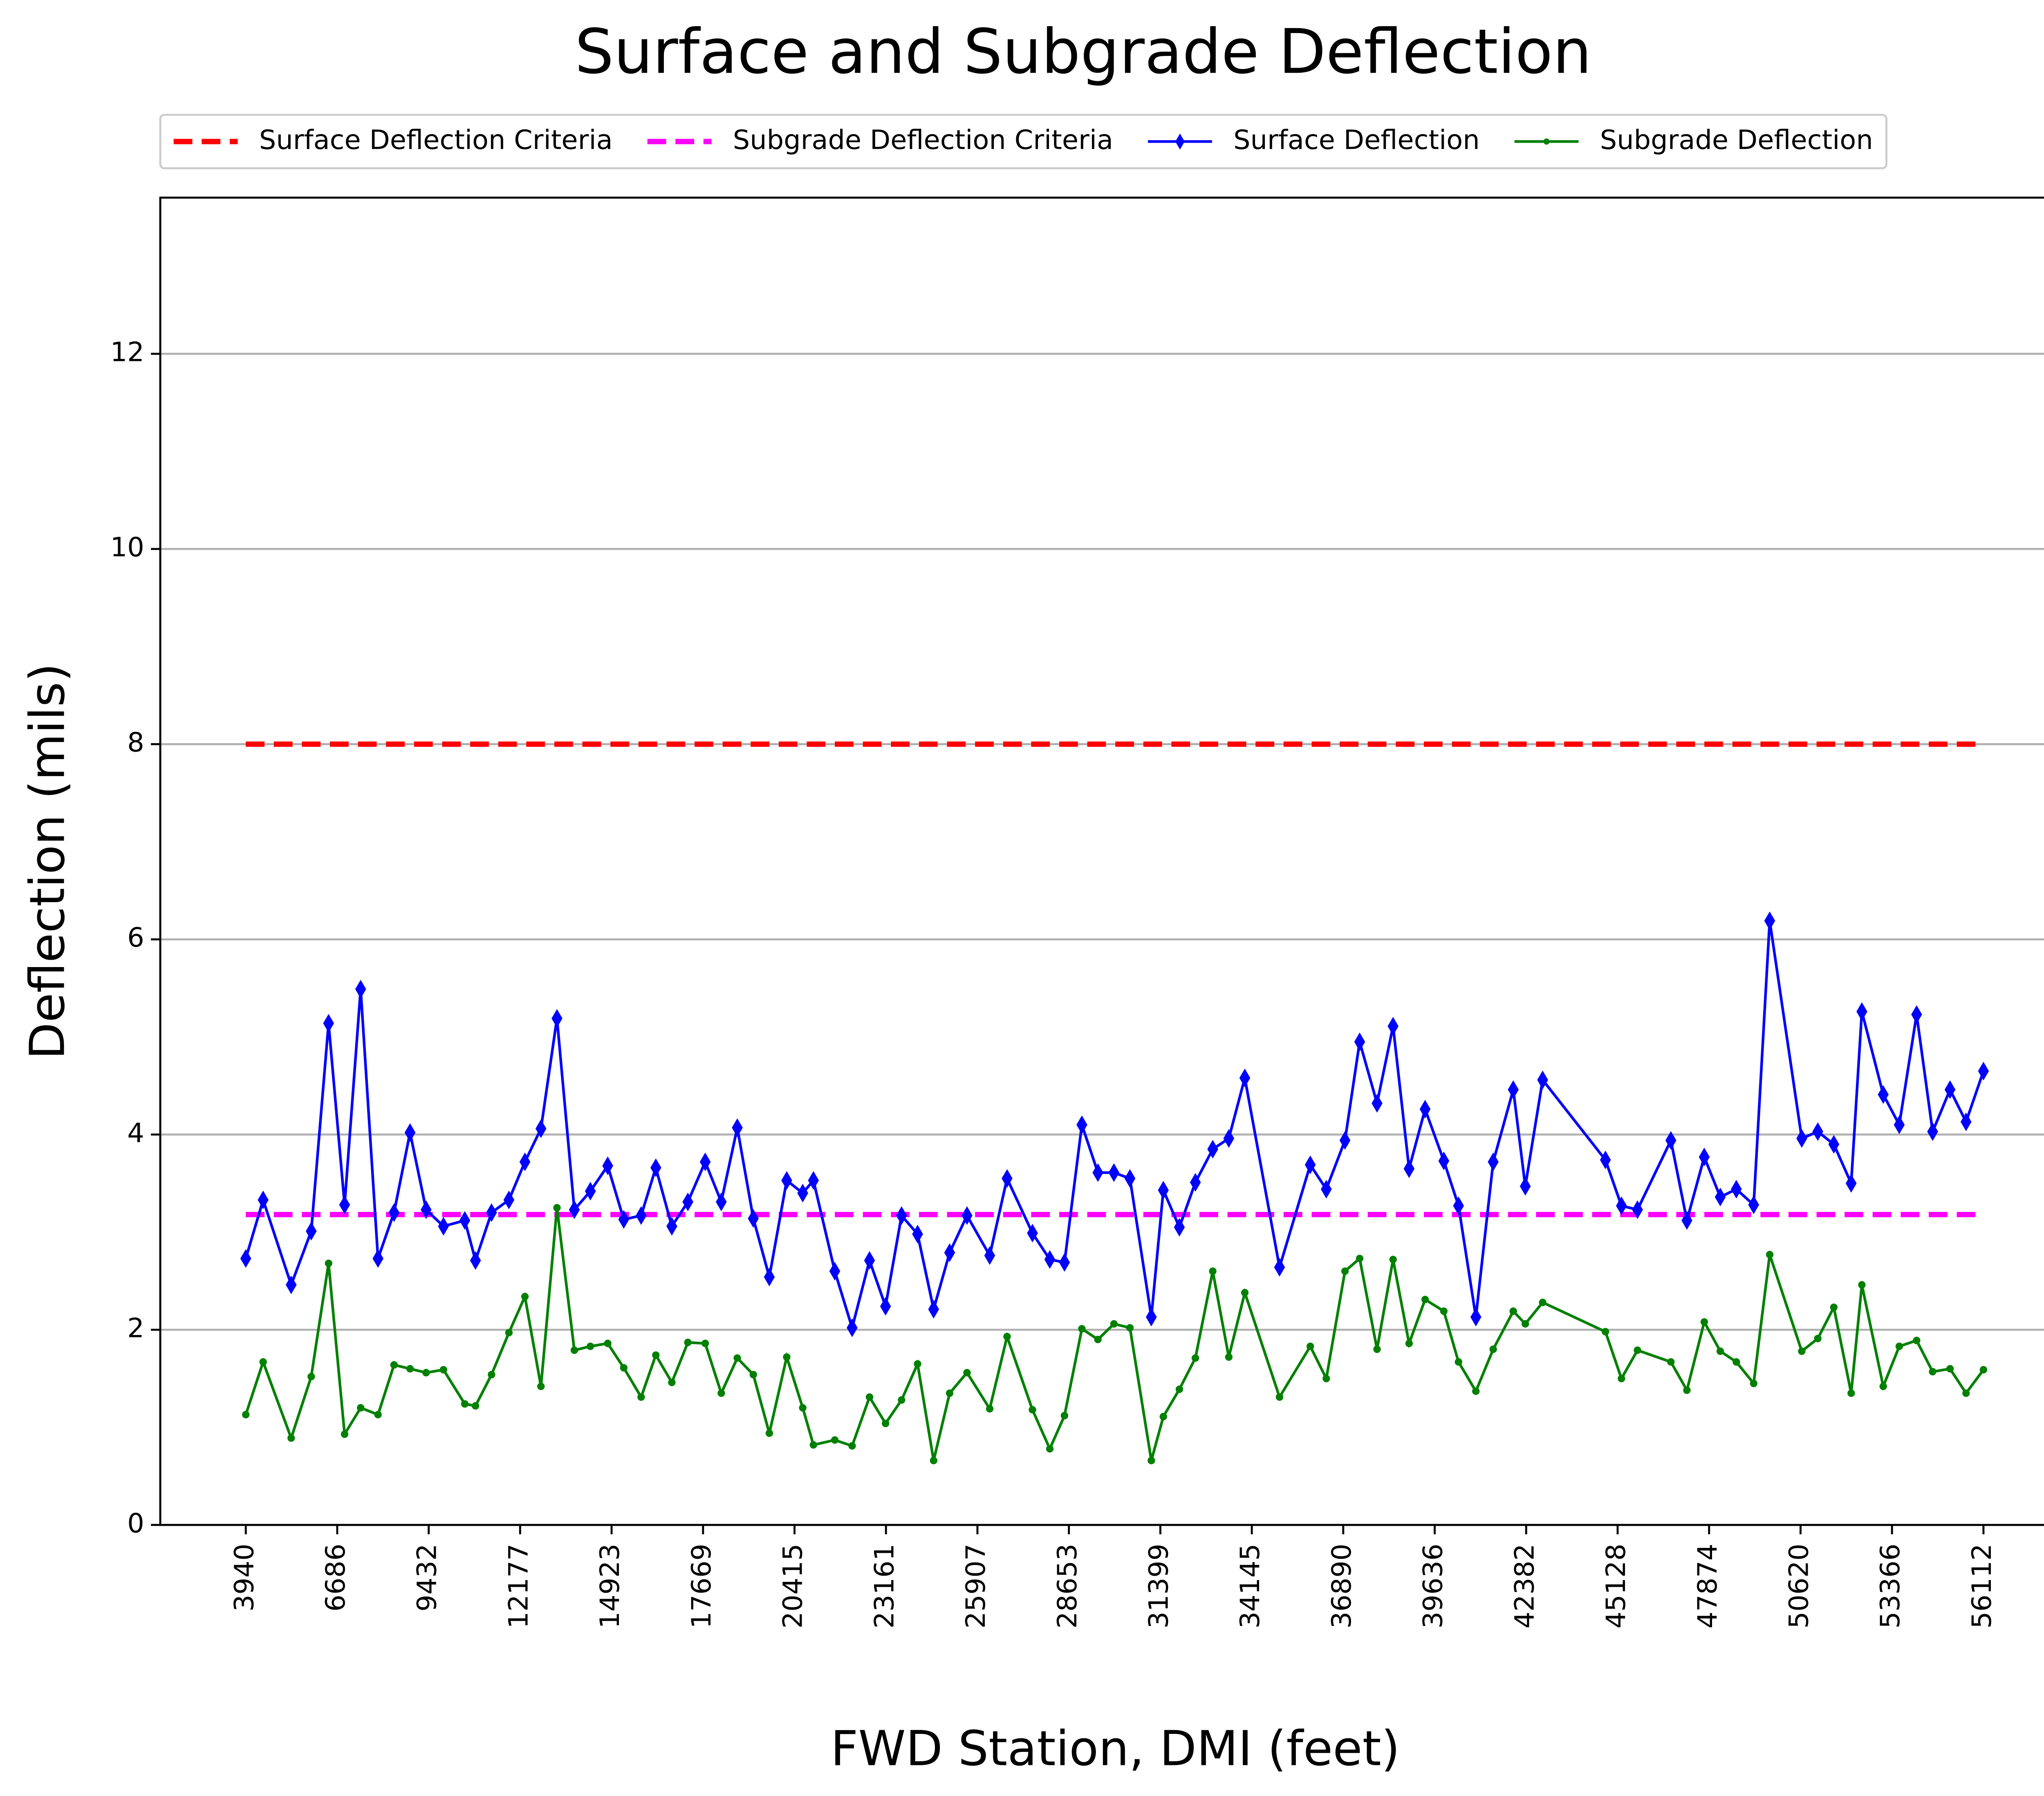 The height and width of the screenshot is (1796, 2044). What do you see at coordinates (923, 139) in the screenshot?
I see `legend-label: Subgrade Deflection Criteria` at bounding box center [923, 139].